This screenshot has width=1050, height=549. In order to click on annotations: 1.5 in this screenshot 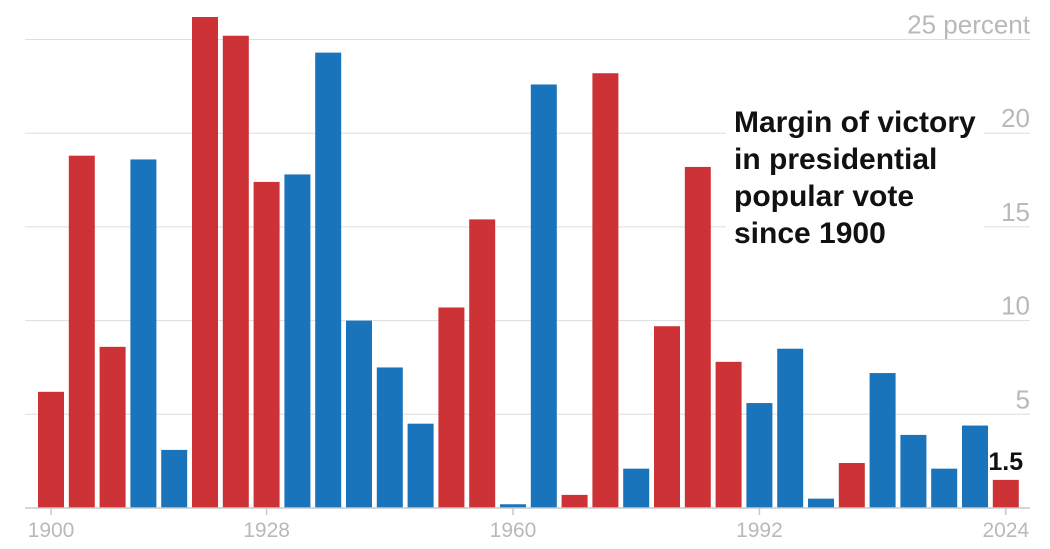, I will do `click(1005, 462)`.